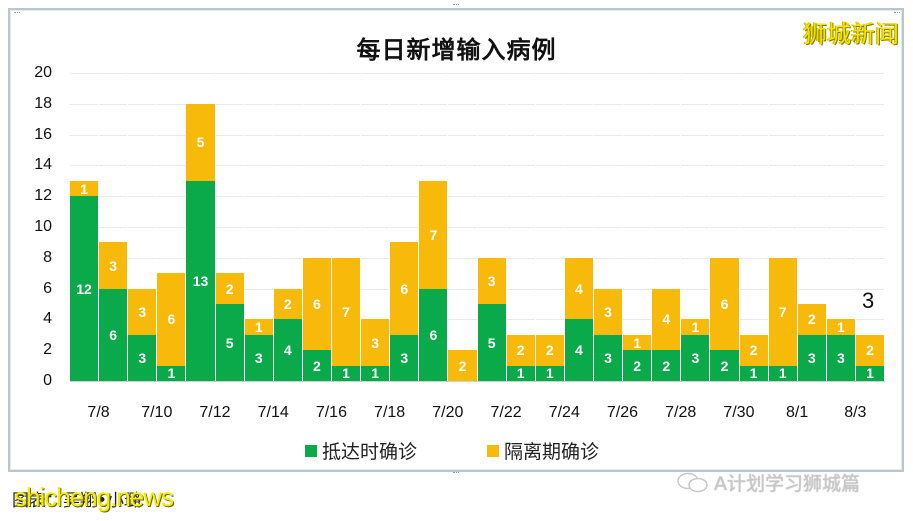  What do you see at coordinates (43, 165) in the screenshot?
I see `y-tick-label: 14` at bounding box center [43, 165].